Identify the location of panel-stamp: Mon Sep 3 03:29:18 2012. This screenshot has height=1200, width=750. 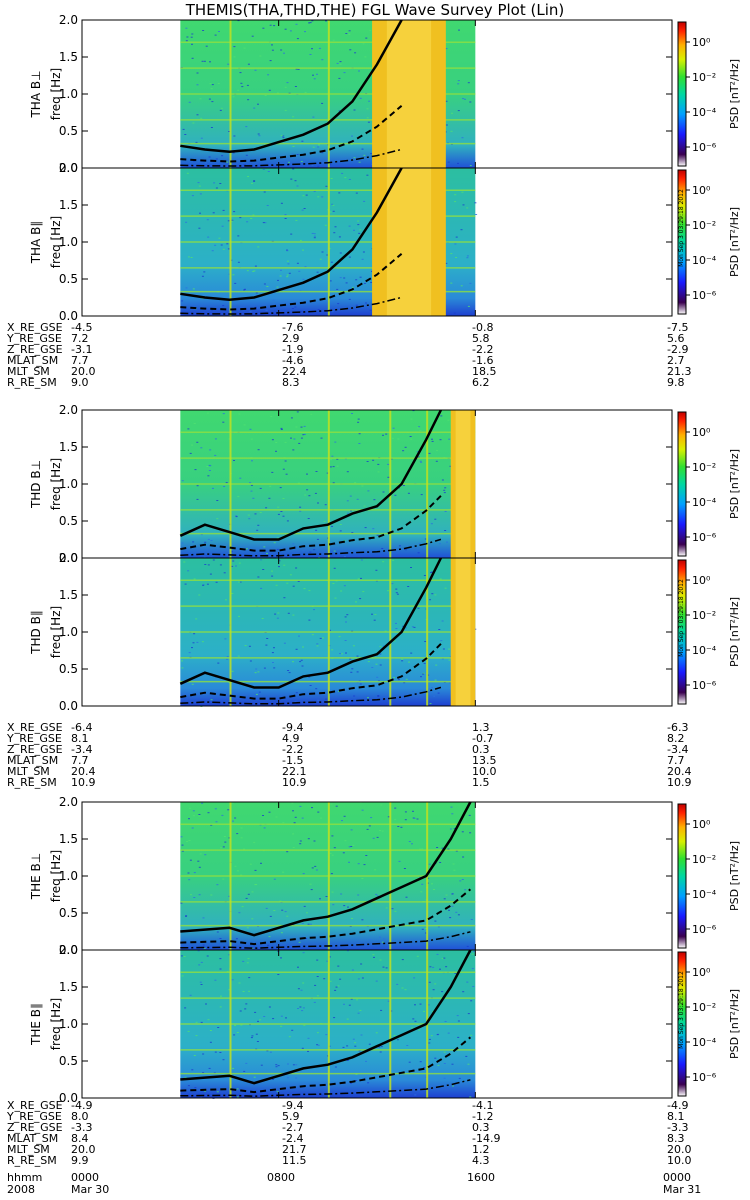
(681, 228).